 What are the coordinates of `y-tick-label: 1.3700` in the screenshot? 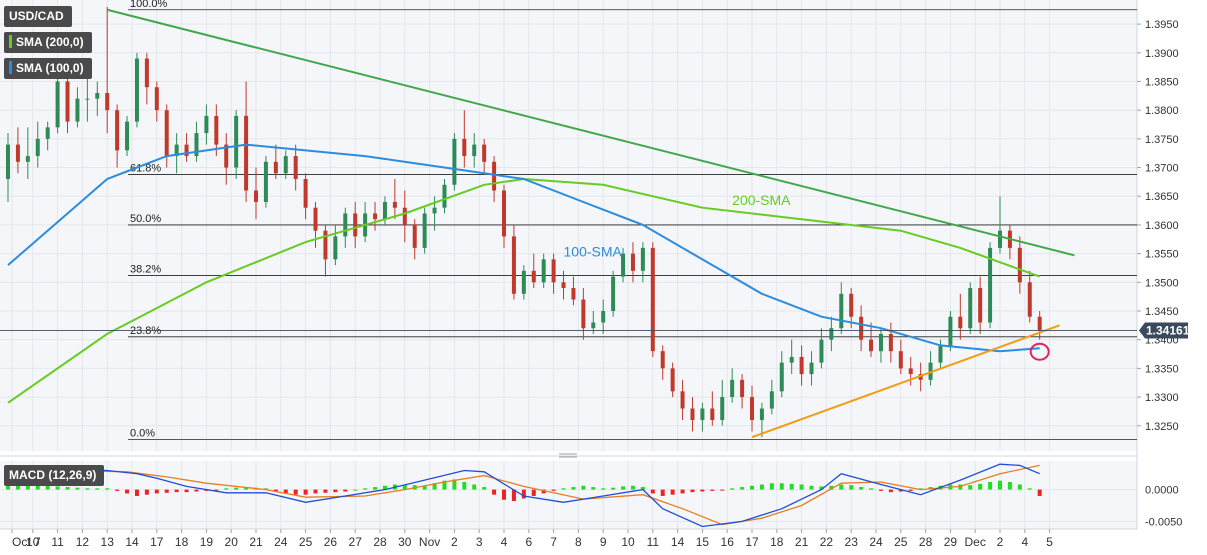 It's located at (1162, 169).